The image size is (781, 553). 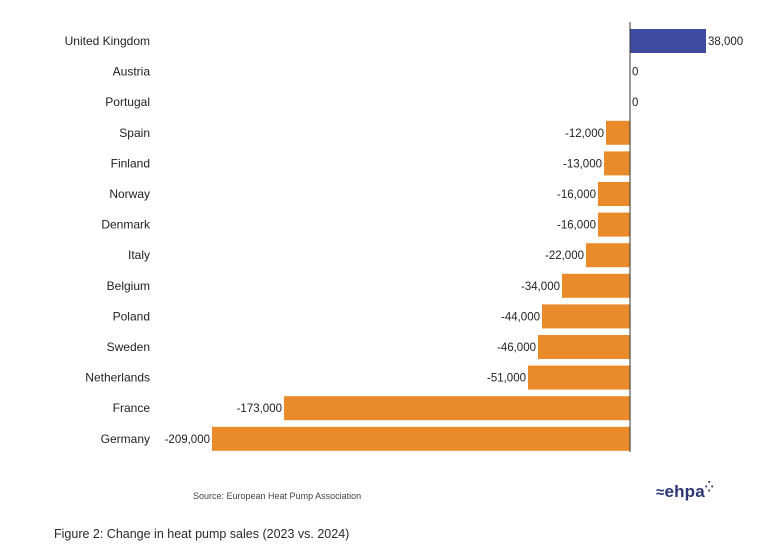 What do you see at coordinates (125, 439) in the screenshot?
I see `category-label-germany: Germany` at bounding box center [125, 439].